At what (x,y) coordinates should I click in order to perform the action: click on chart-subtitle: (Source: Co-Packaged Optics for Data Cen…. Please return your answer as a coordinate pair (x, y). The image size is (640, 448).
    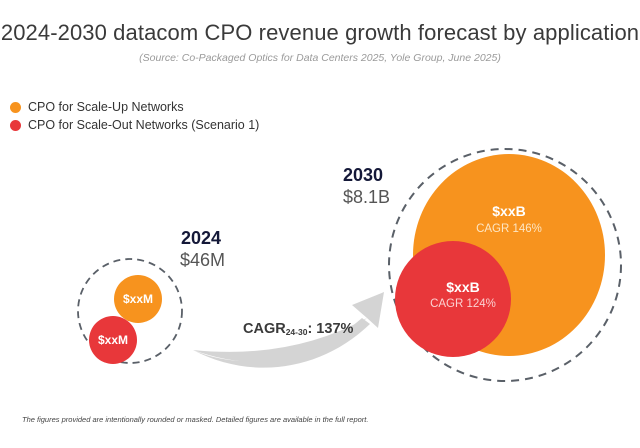
    Looking at the image, I should click on (320, 58).